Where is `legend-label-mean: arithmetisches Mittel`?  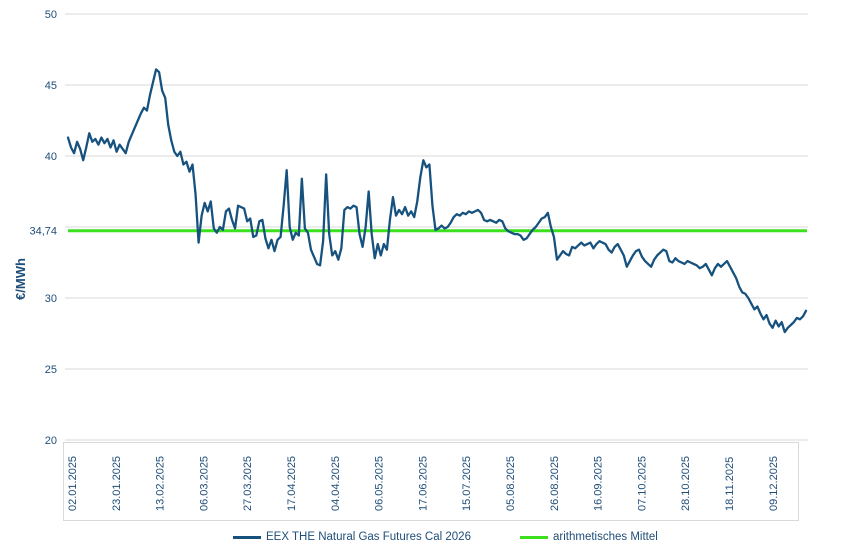 legend-label-mean: arithmetisches Mittel is located at coordinates (605, 537).